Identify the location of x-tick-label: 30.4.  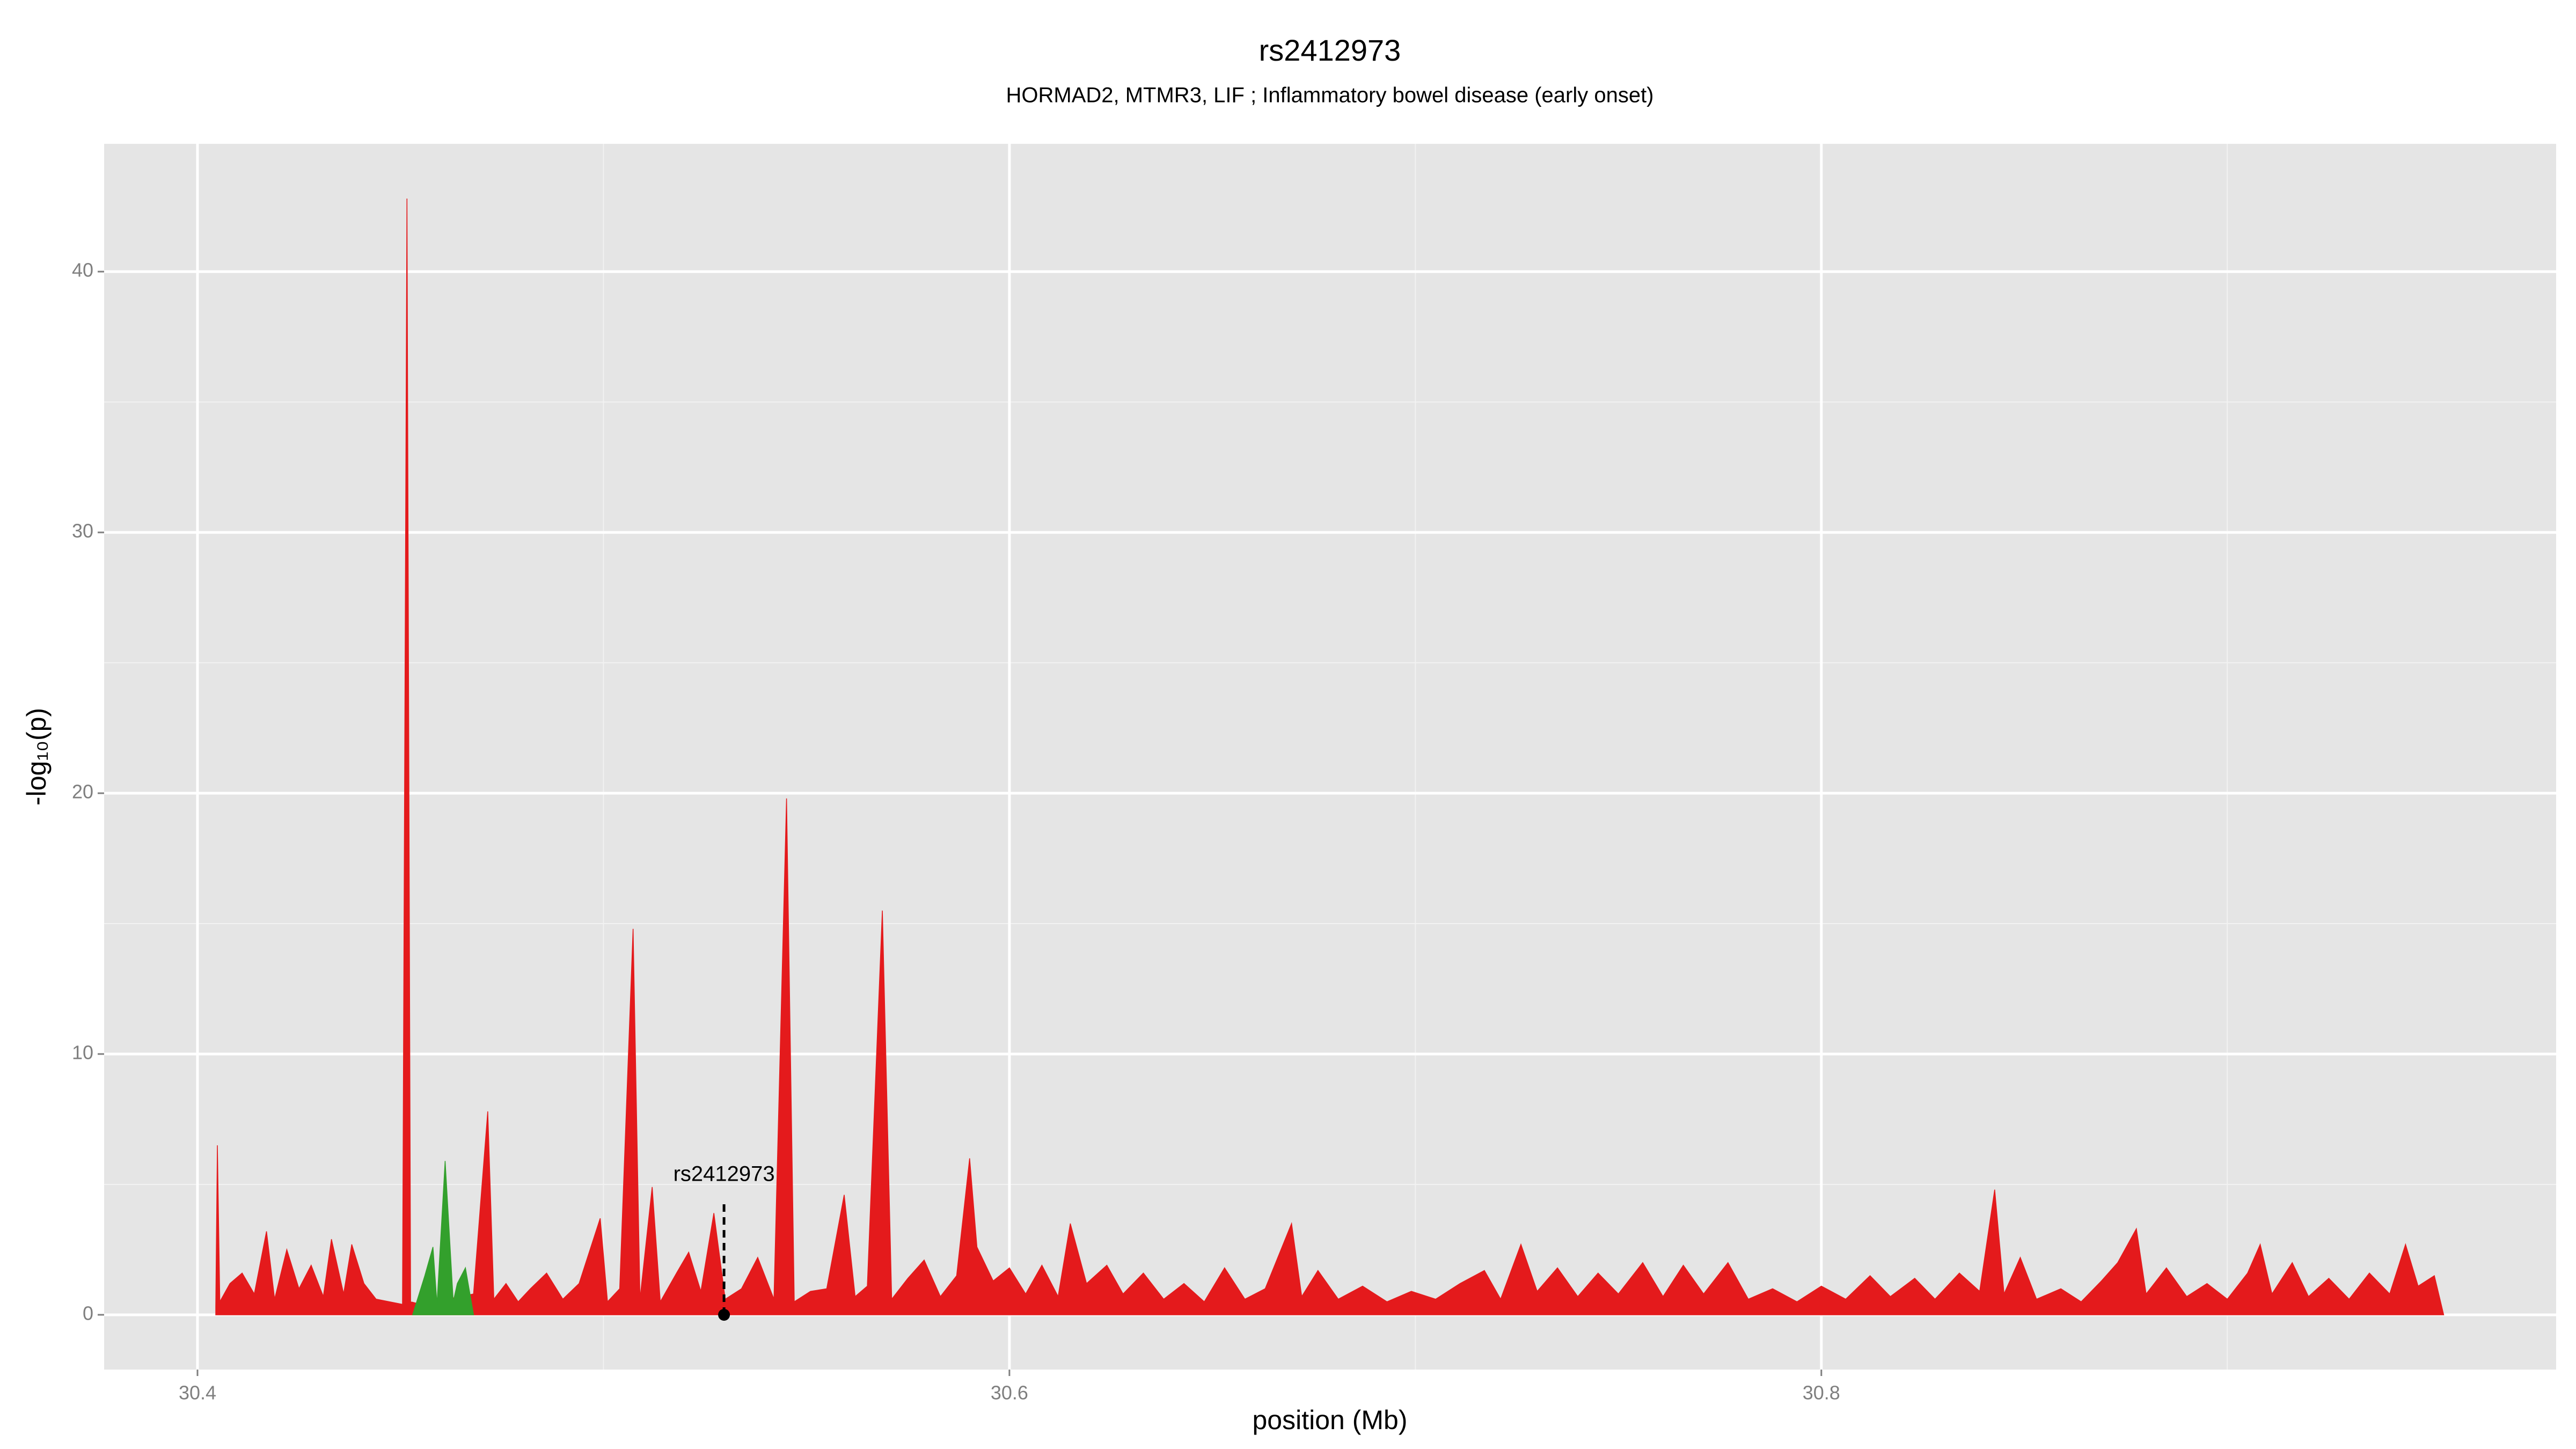
(197, 1393).